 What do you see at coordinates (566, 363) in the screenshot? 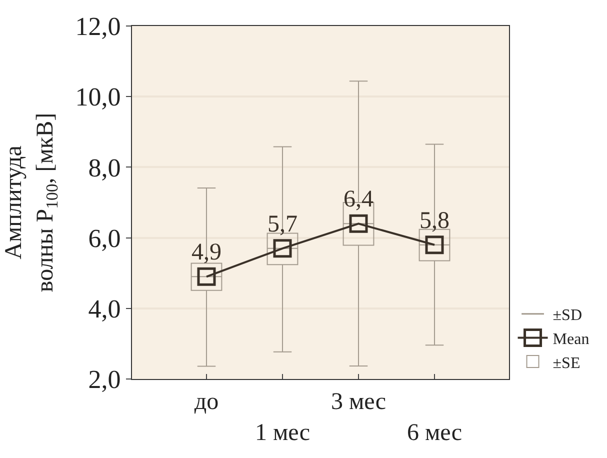
I see `legend-label: ±SE` at bounding box center [566, 363].